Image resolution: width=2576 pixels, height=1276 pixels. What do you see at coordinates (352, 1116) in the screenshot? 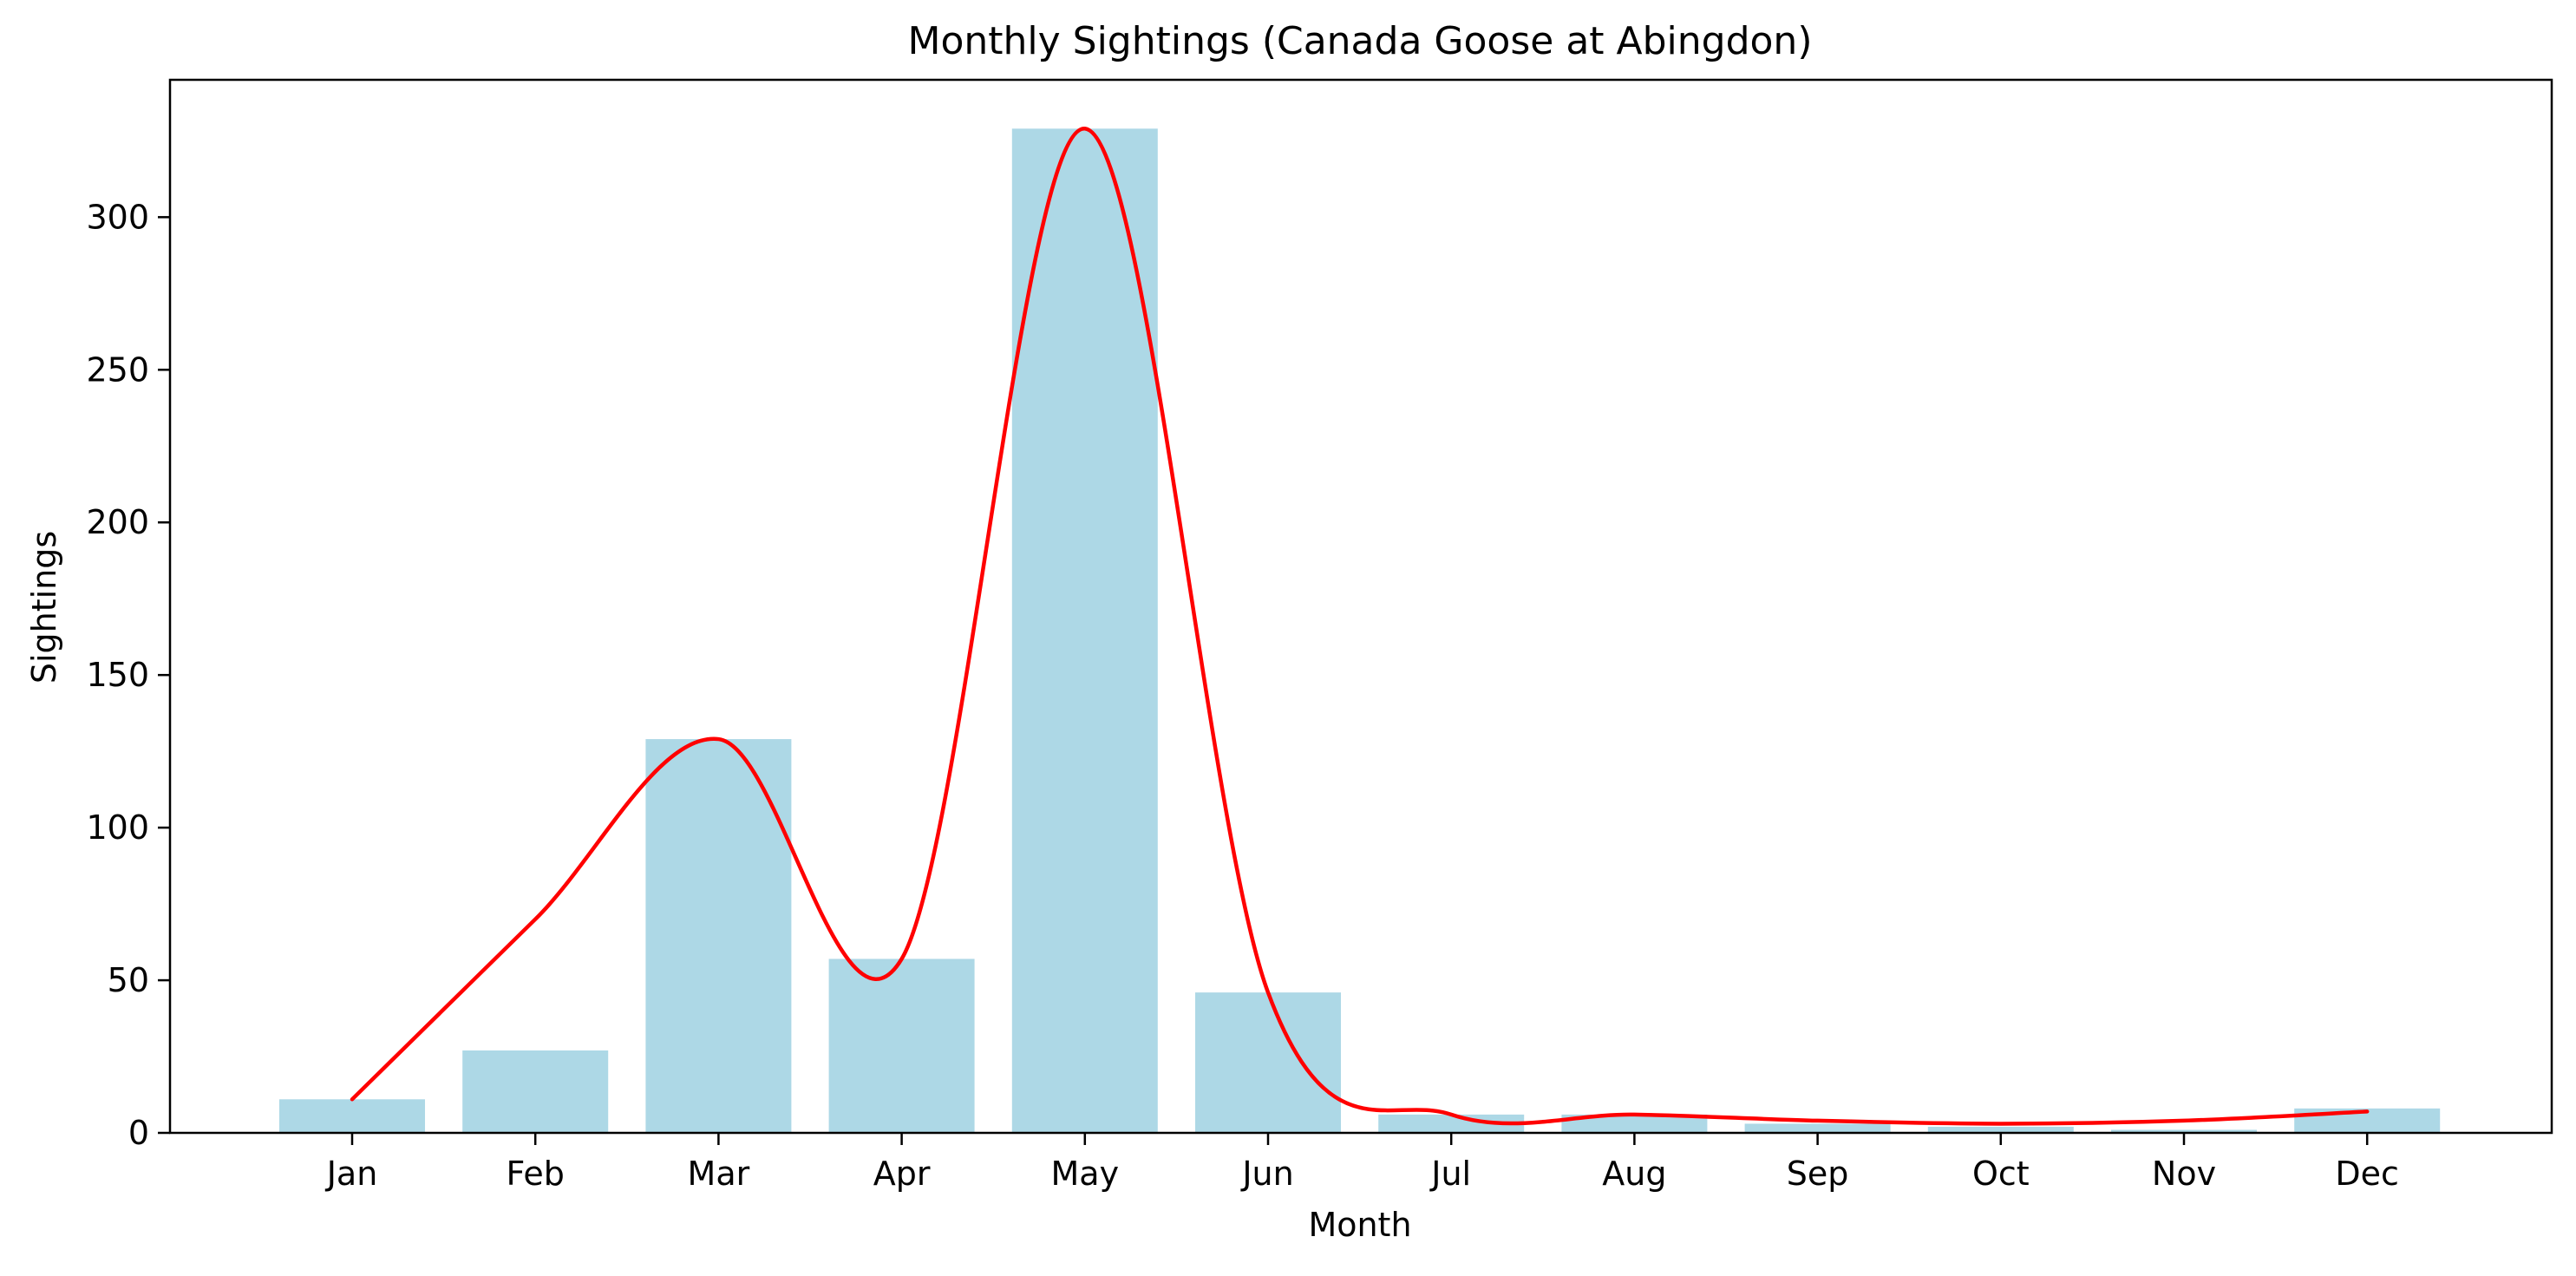
I see `bar-jan` at bounding box center [352, 1116].